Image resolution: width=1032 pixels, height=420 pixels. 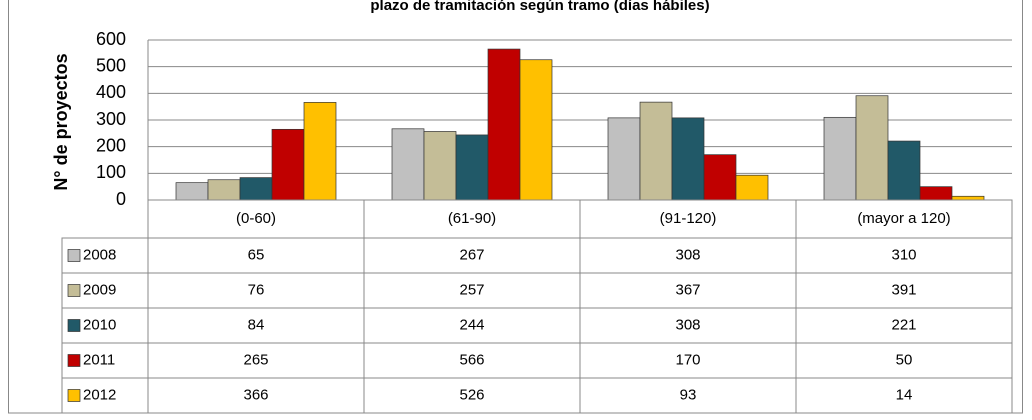 What do you see at coordinates (688, 218) in the screenshot?
I see `x-tick-label: (91-120)` at bounding box center [688, 218].